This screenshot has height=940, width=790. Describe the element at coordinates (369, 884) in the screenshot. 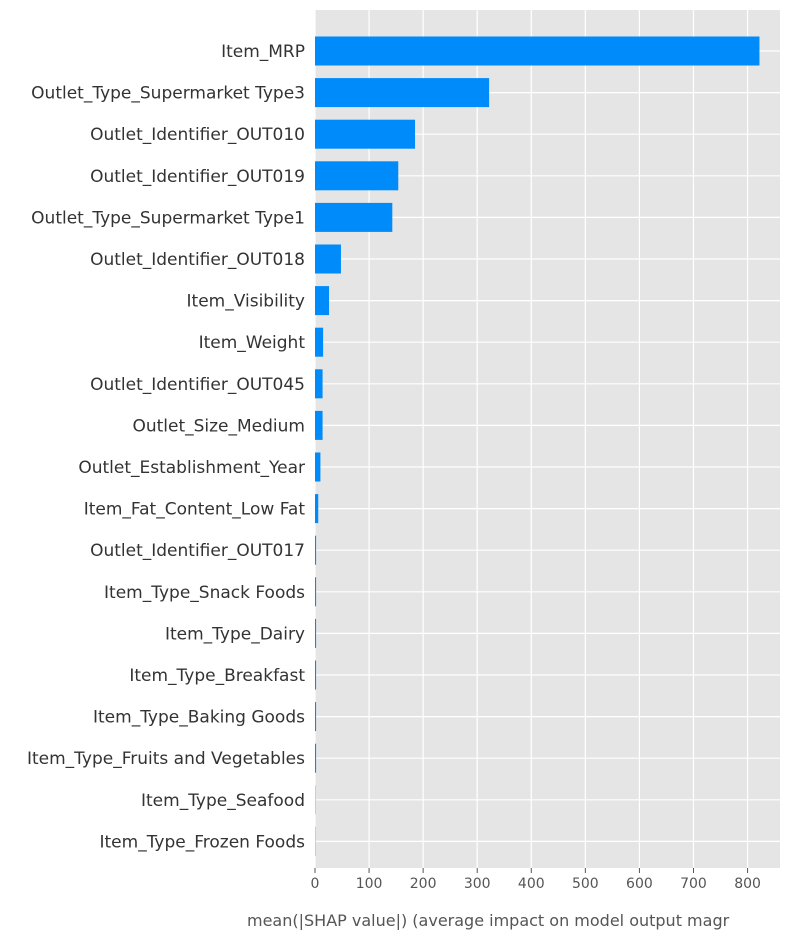

I see `x-tick-label: 100` at that location.